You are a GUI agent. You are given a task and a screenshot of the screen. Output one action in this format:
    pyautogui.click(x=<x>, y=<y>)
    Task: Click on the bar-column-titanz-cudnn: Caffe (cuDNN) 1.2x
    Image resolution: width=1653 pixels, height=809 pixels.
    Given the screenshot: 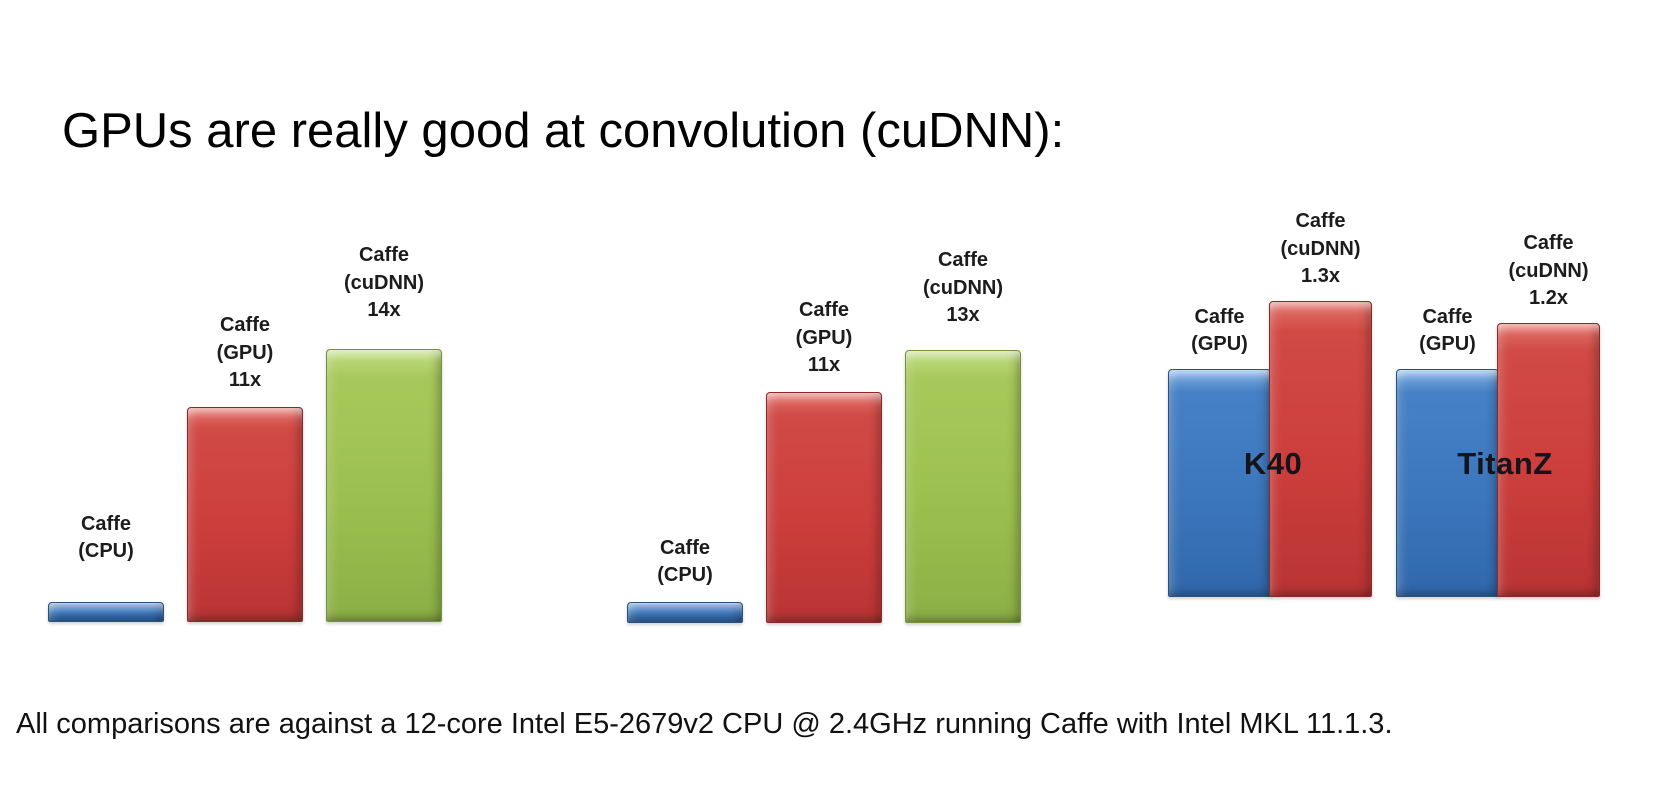 What is the action you would take?
    pyautogui.click(x=1548, y=413)
    